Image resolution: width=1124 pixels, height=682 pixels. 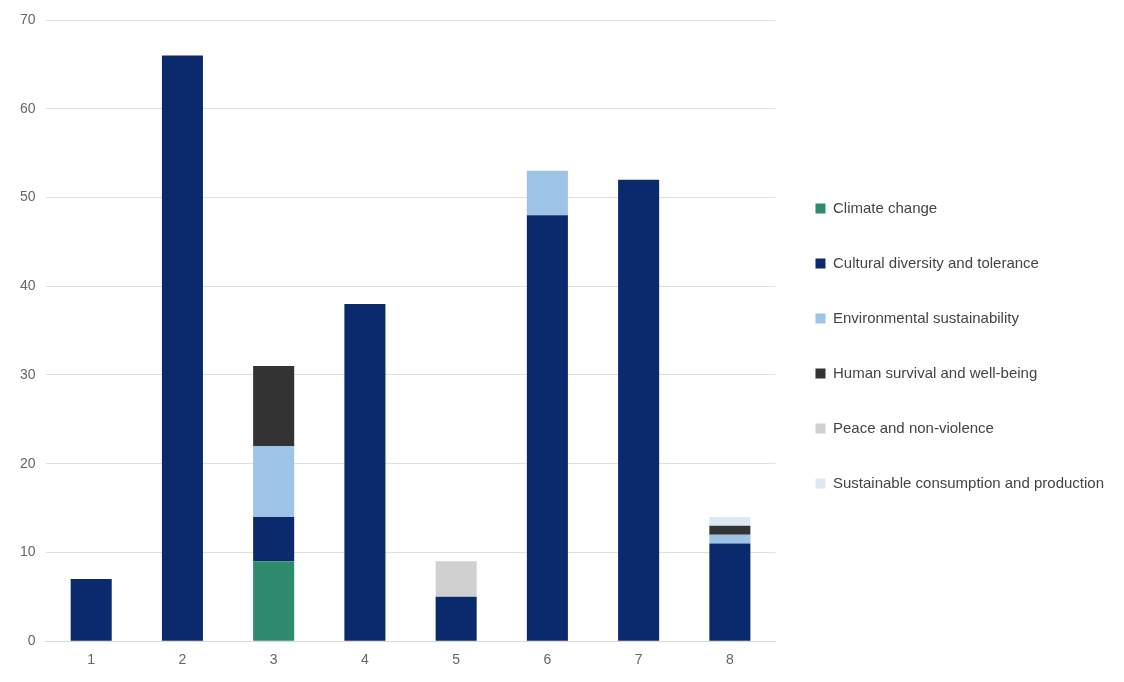 What do you see at coordinates (365, 659) in the screenshot?
I see `x-tick-label: 4` at bounding box center [365, 659].